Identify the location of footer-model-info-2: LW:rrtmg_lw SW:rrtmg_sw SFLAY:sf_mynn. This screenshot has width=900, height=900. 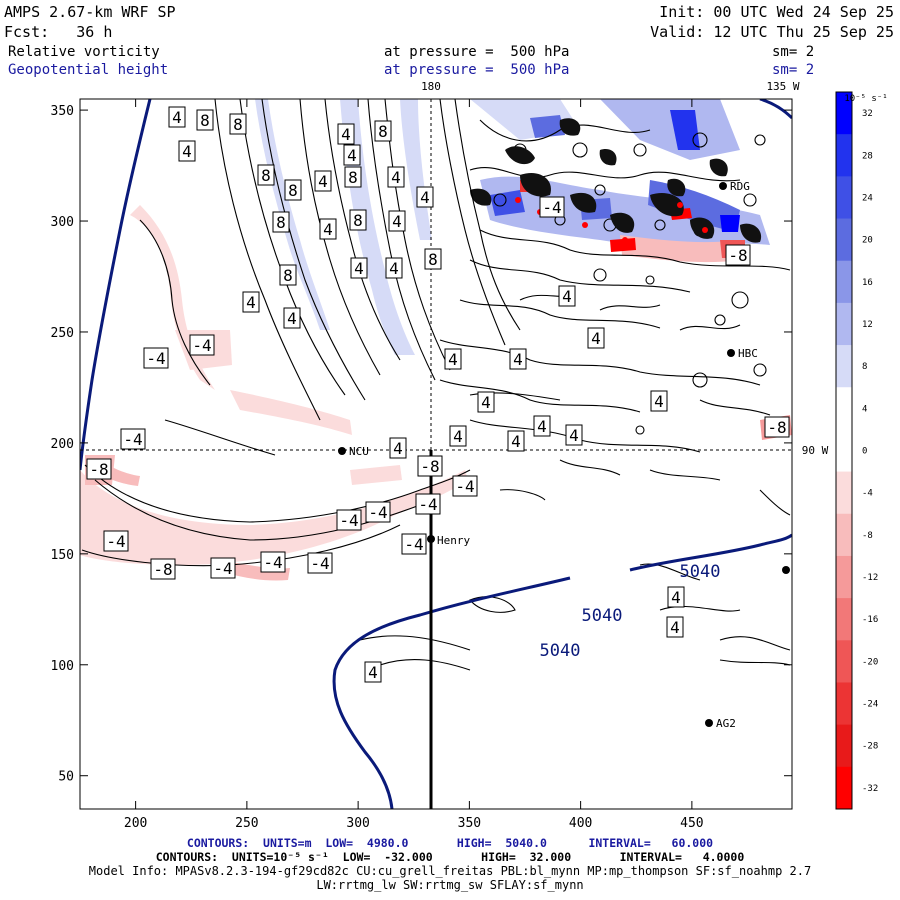
(450, 885).